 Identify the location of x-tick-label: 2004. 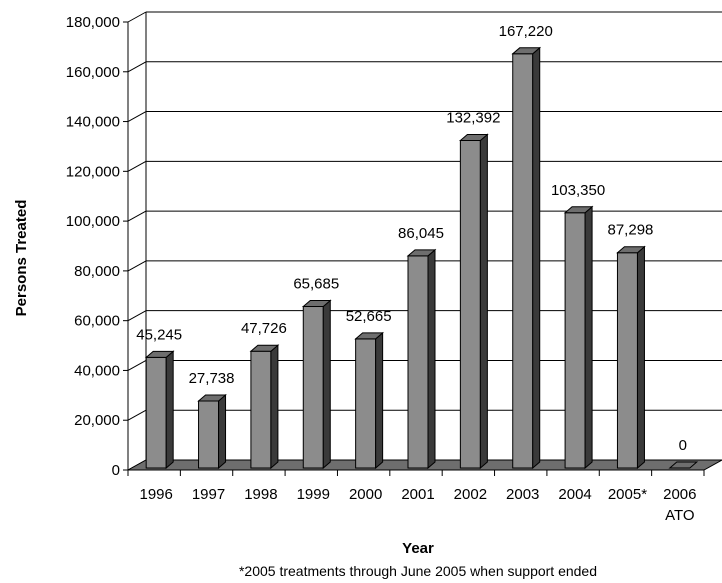
(574, 494).